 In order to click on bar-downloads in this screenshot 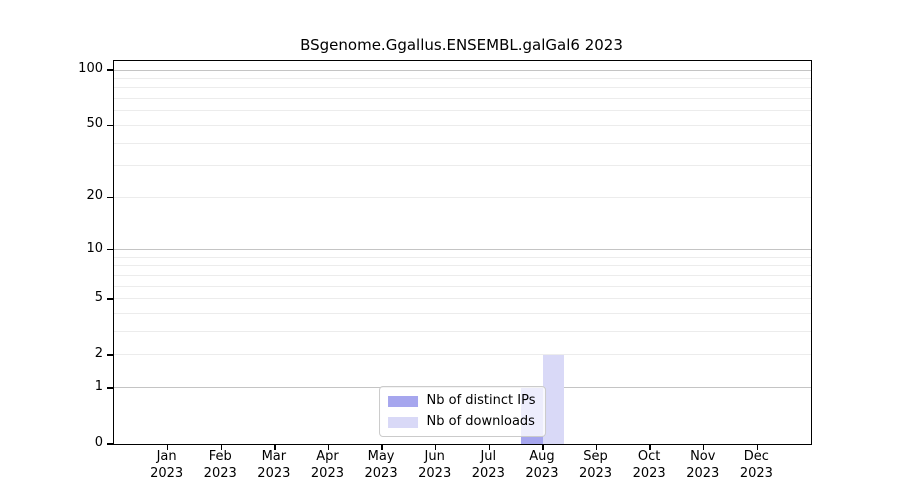, I will do `click(553, 399)`.